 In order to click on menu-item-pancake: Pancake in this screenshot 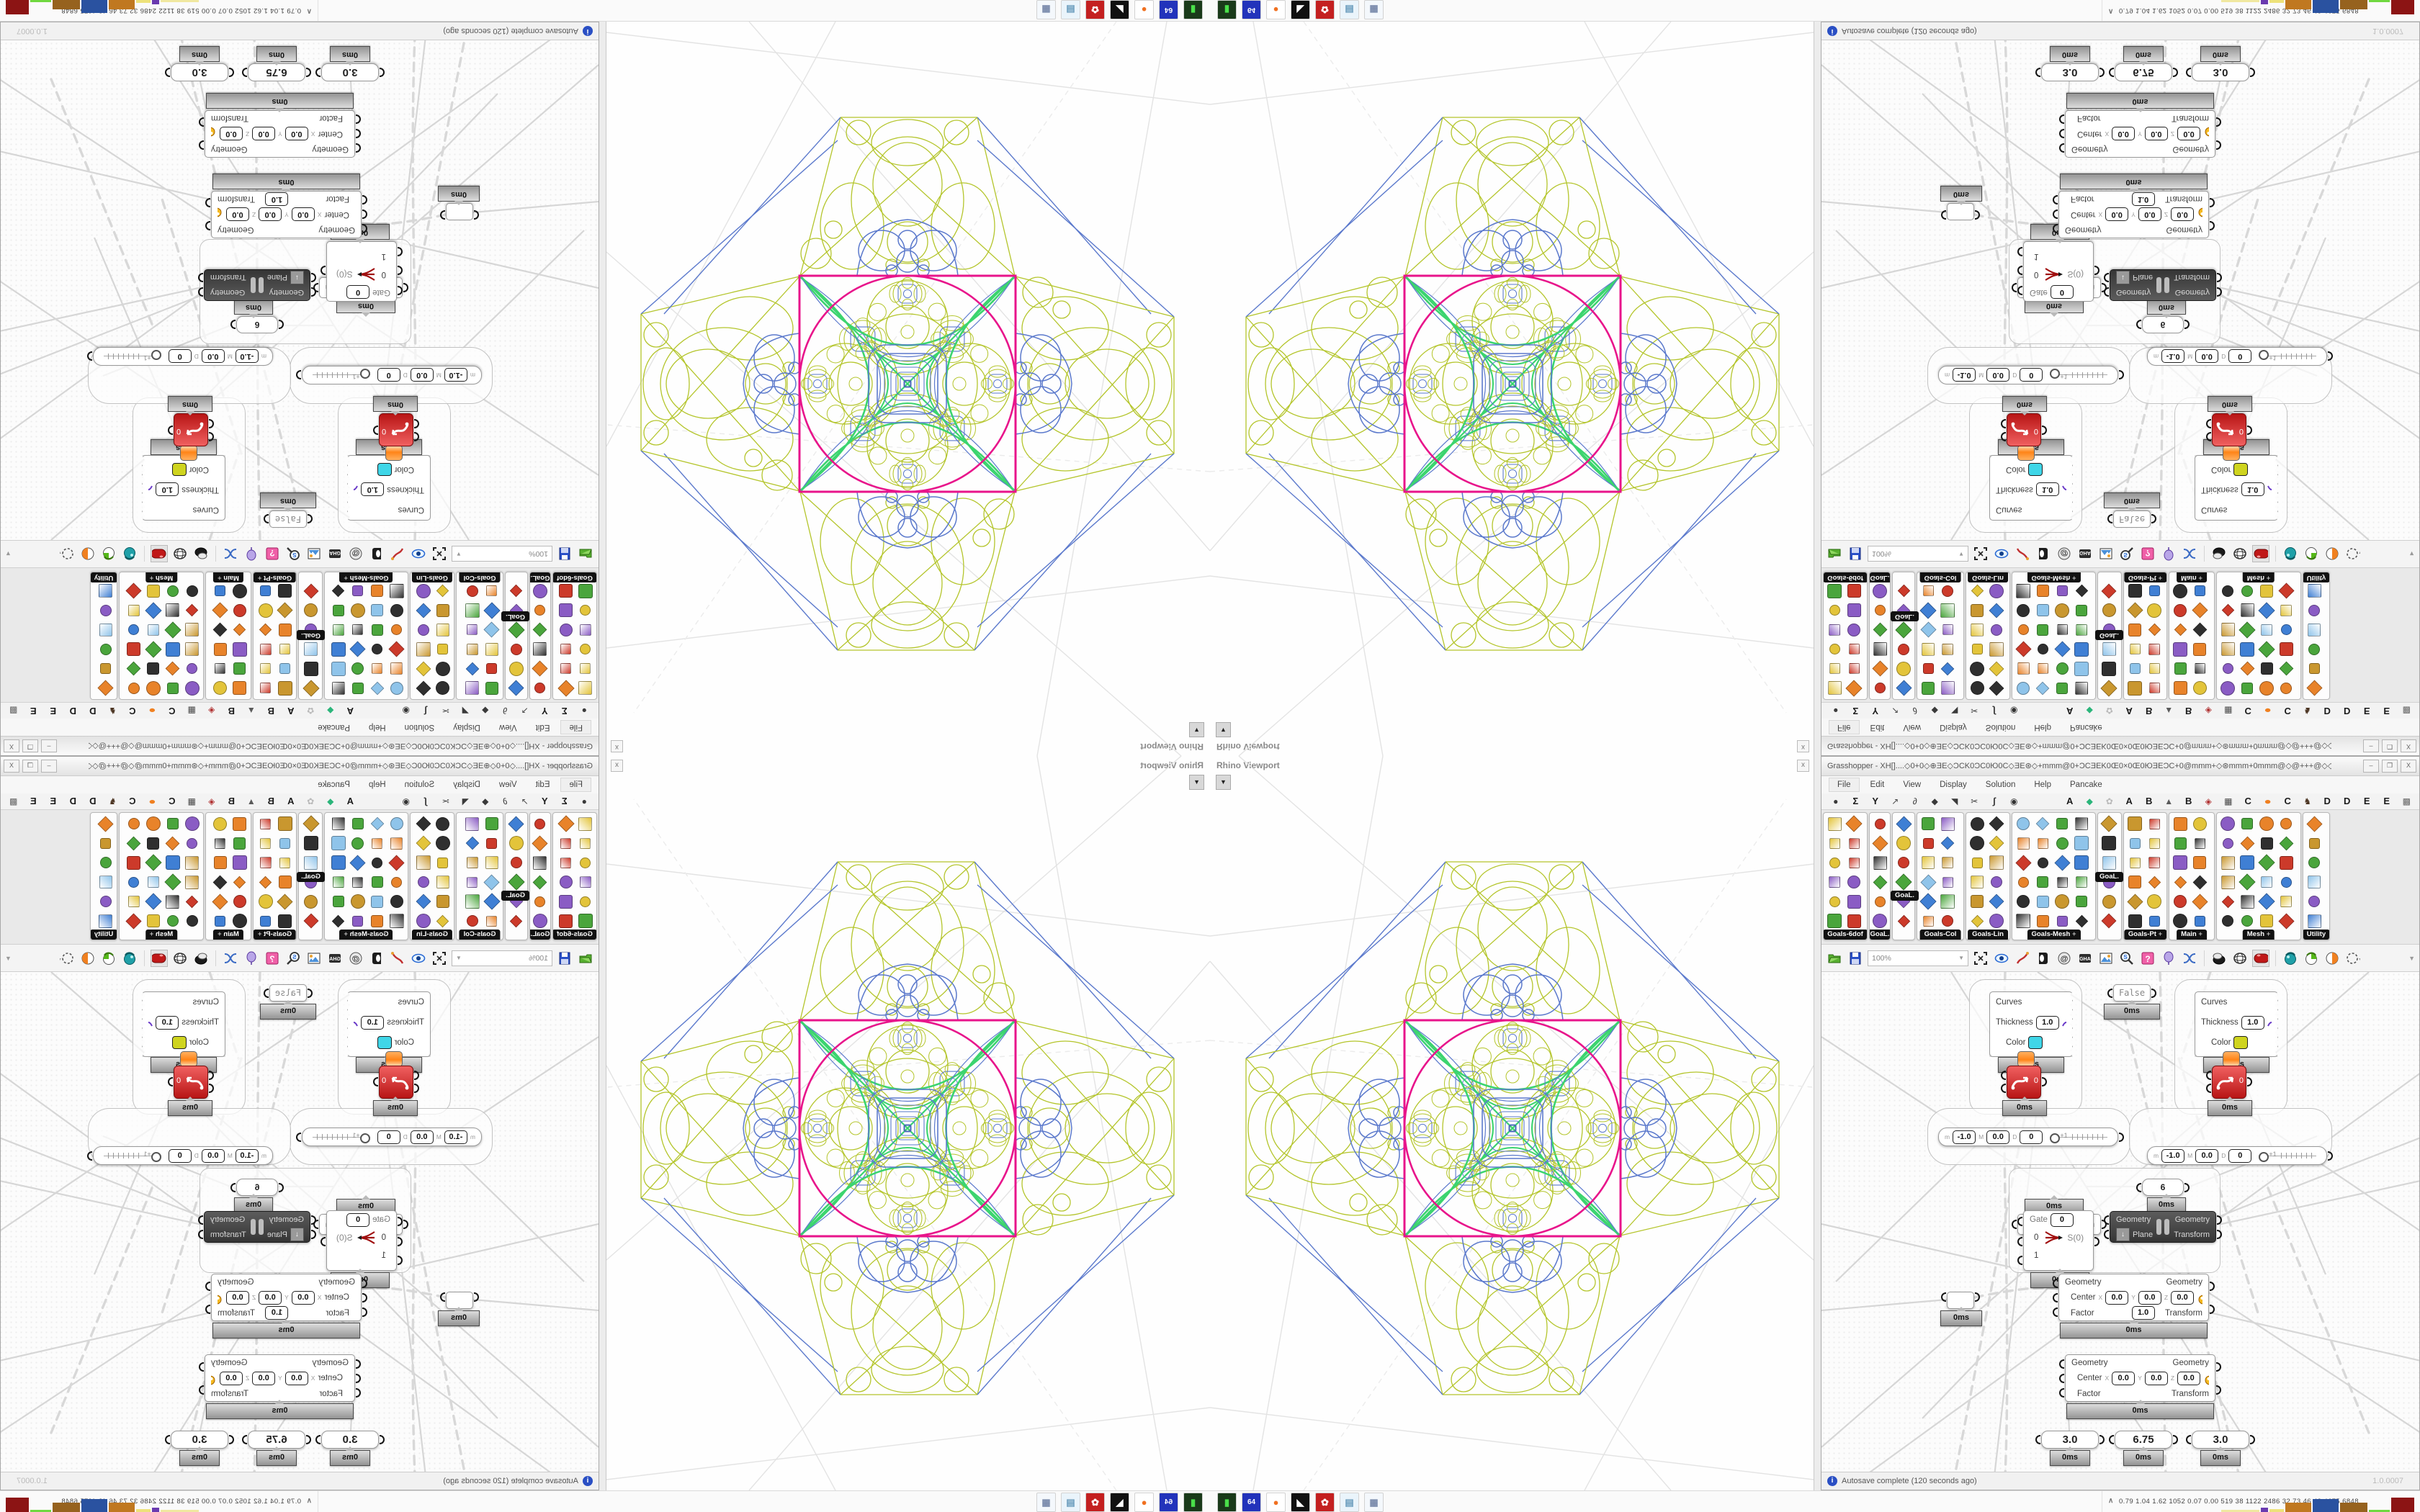, I will do `click(2086, 784)`.